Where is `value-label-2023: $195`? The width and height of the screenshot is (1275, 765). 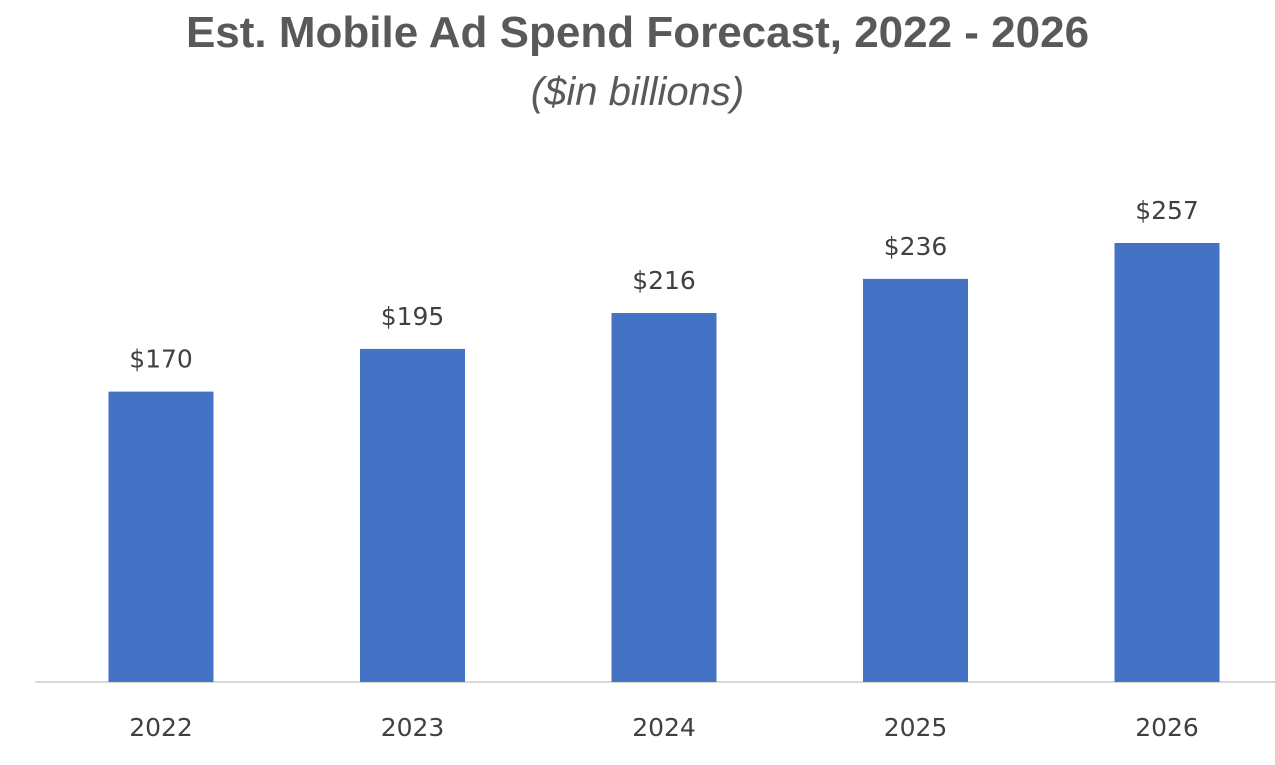
value-label-2023: $195 is located at coordinates (413, 316).